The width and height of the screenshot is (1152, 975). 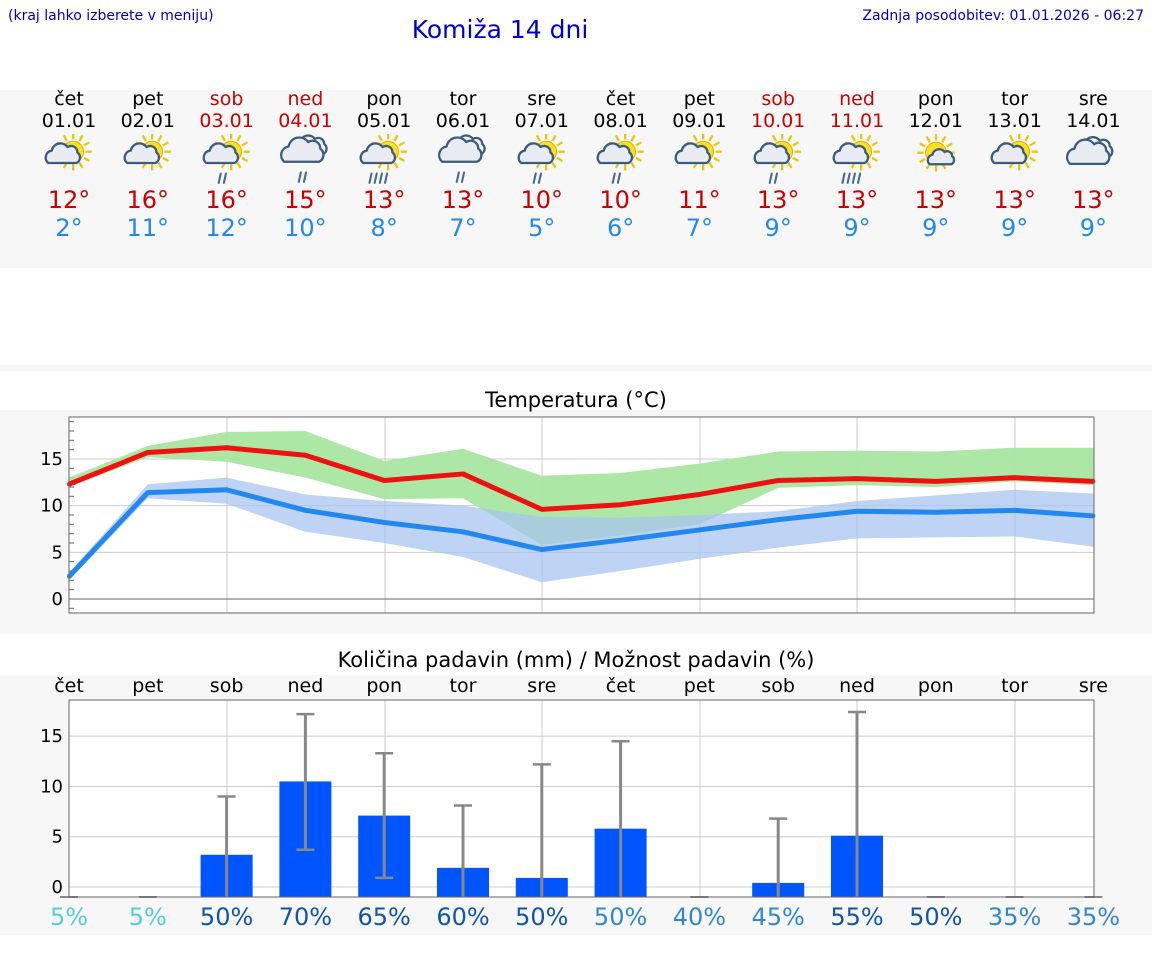 What do you see at coordinates (1015, 99) in the screenshot?
I see `day-name: tor` at bounding box center [1015, 99].